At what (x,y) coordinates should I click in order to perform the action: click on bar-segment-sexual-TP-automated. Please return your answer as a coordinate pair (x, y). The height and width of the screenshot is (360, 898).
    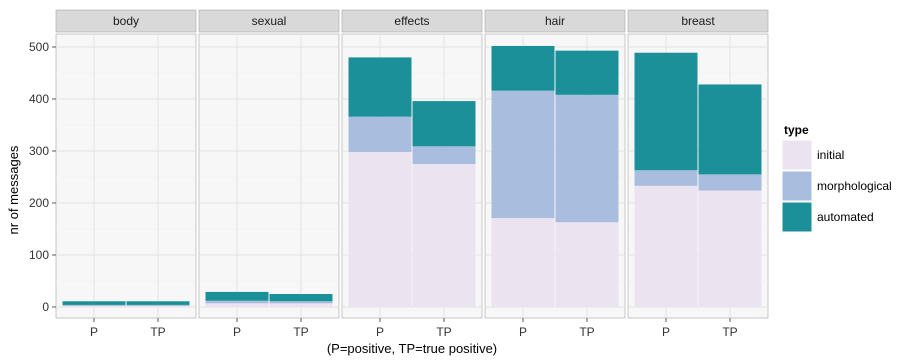
    Looking at the image, I should click on (301, 298).